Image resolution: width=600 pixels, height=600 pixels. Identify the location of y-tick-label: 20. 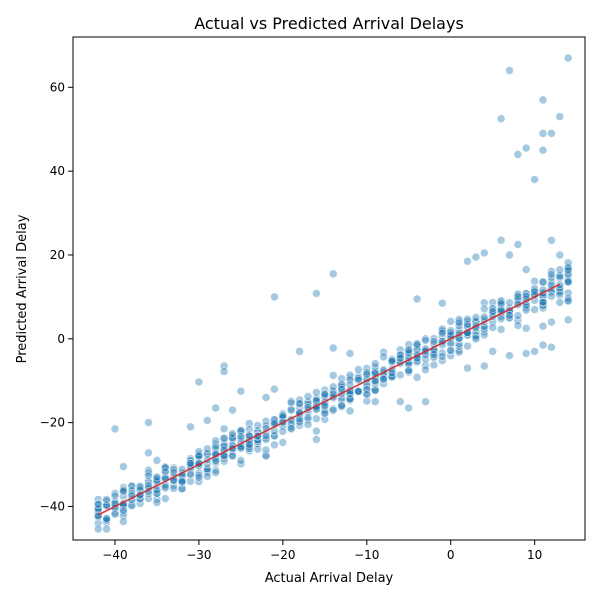
(57, 255).